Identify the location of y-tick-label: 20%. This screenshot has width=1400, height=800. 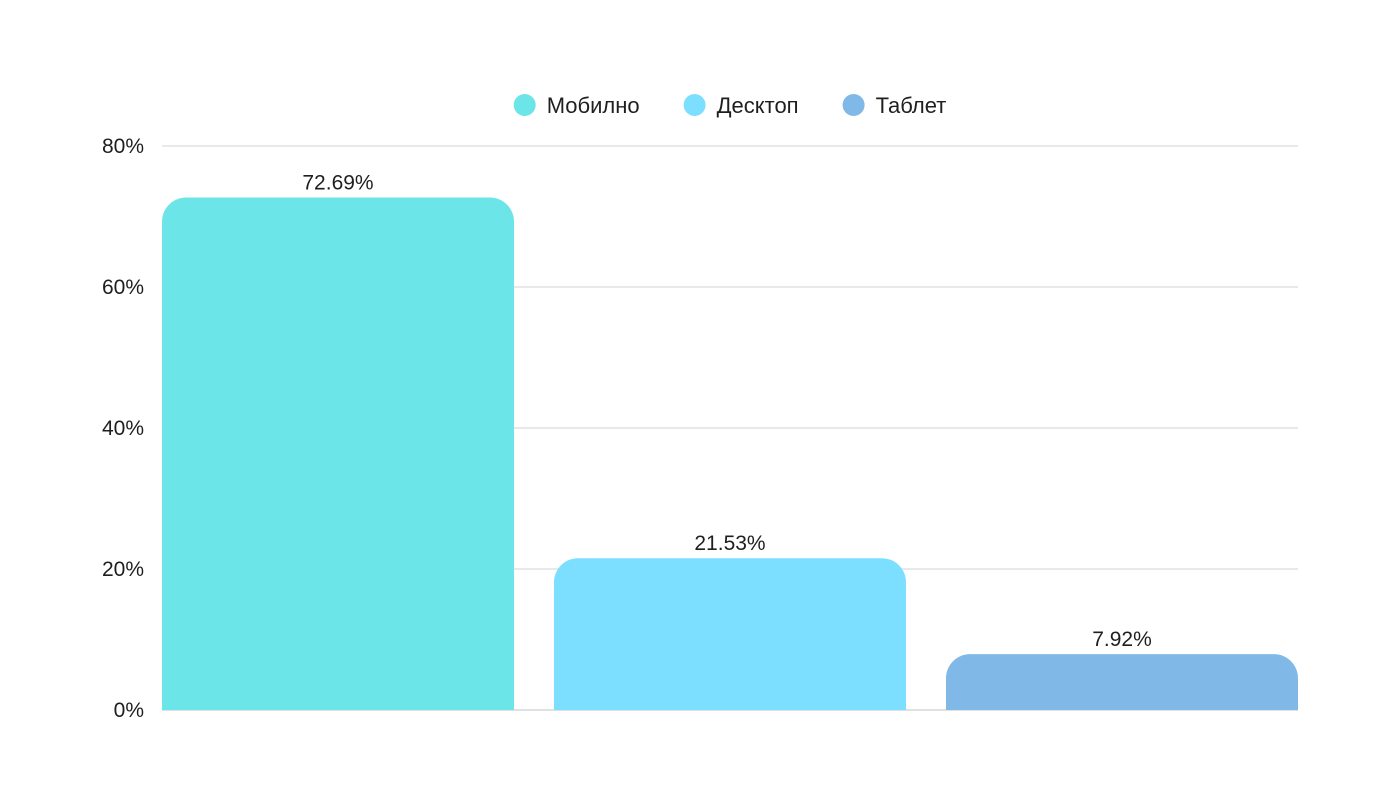
(123, 569).